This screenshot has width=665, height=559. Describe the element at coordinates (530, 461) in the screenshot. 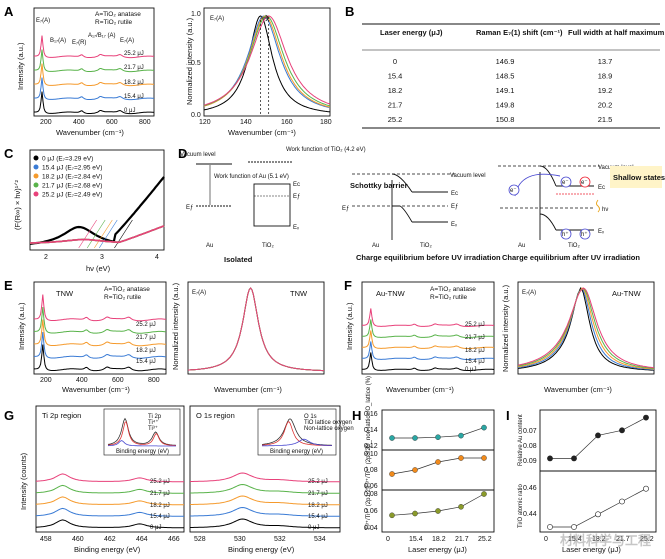

I see `panel-I-ytick: 0.09` at that location.